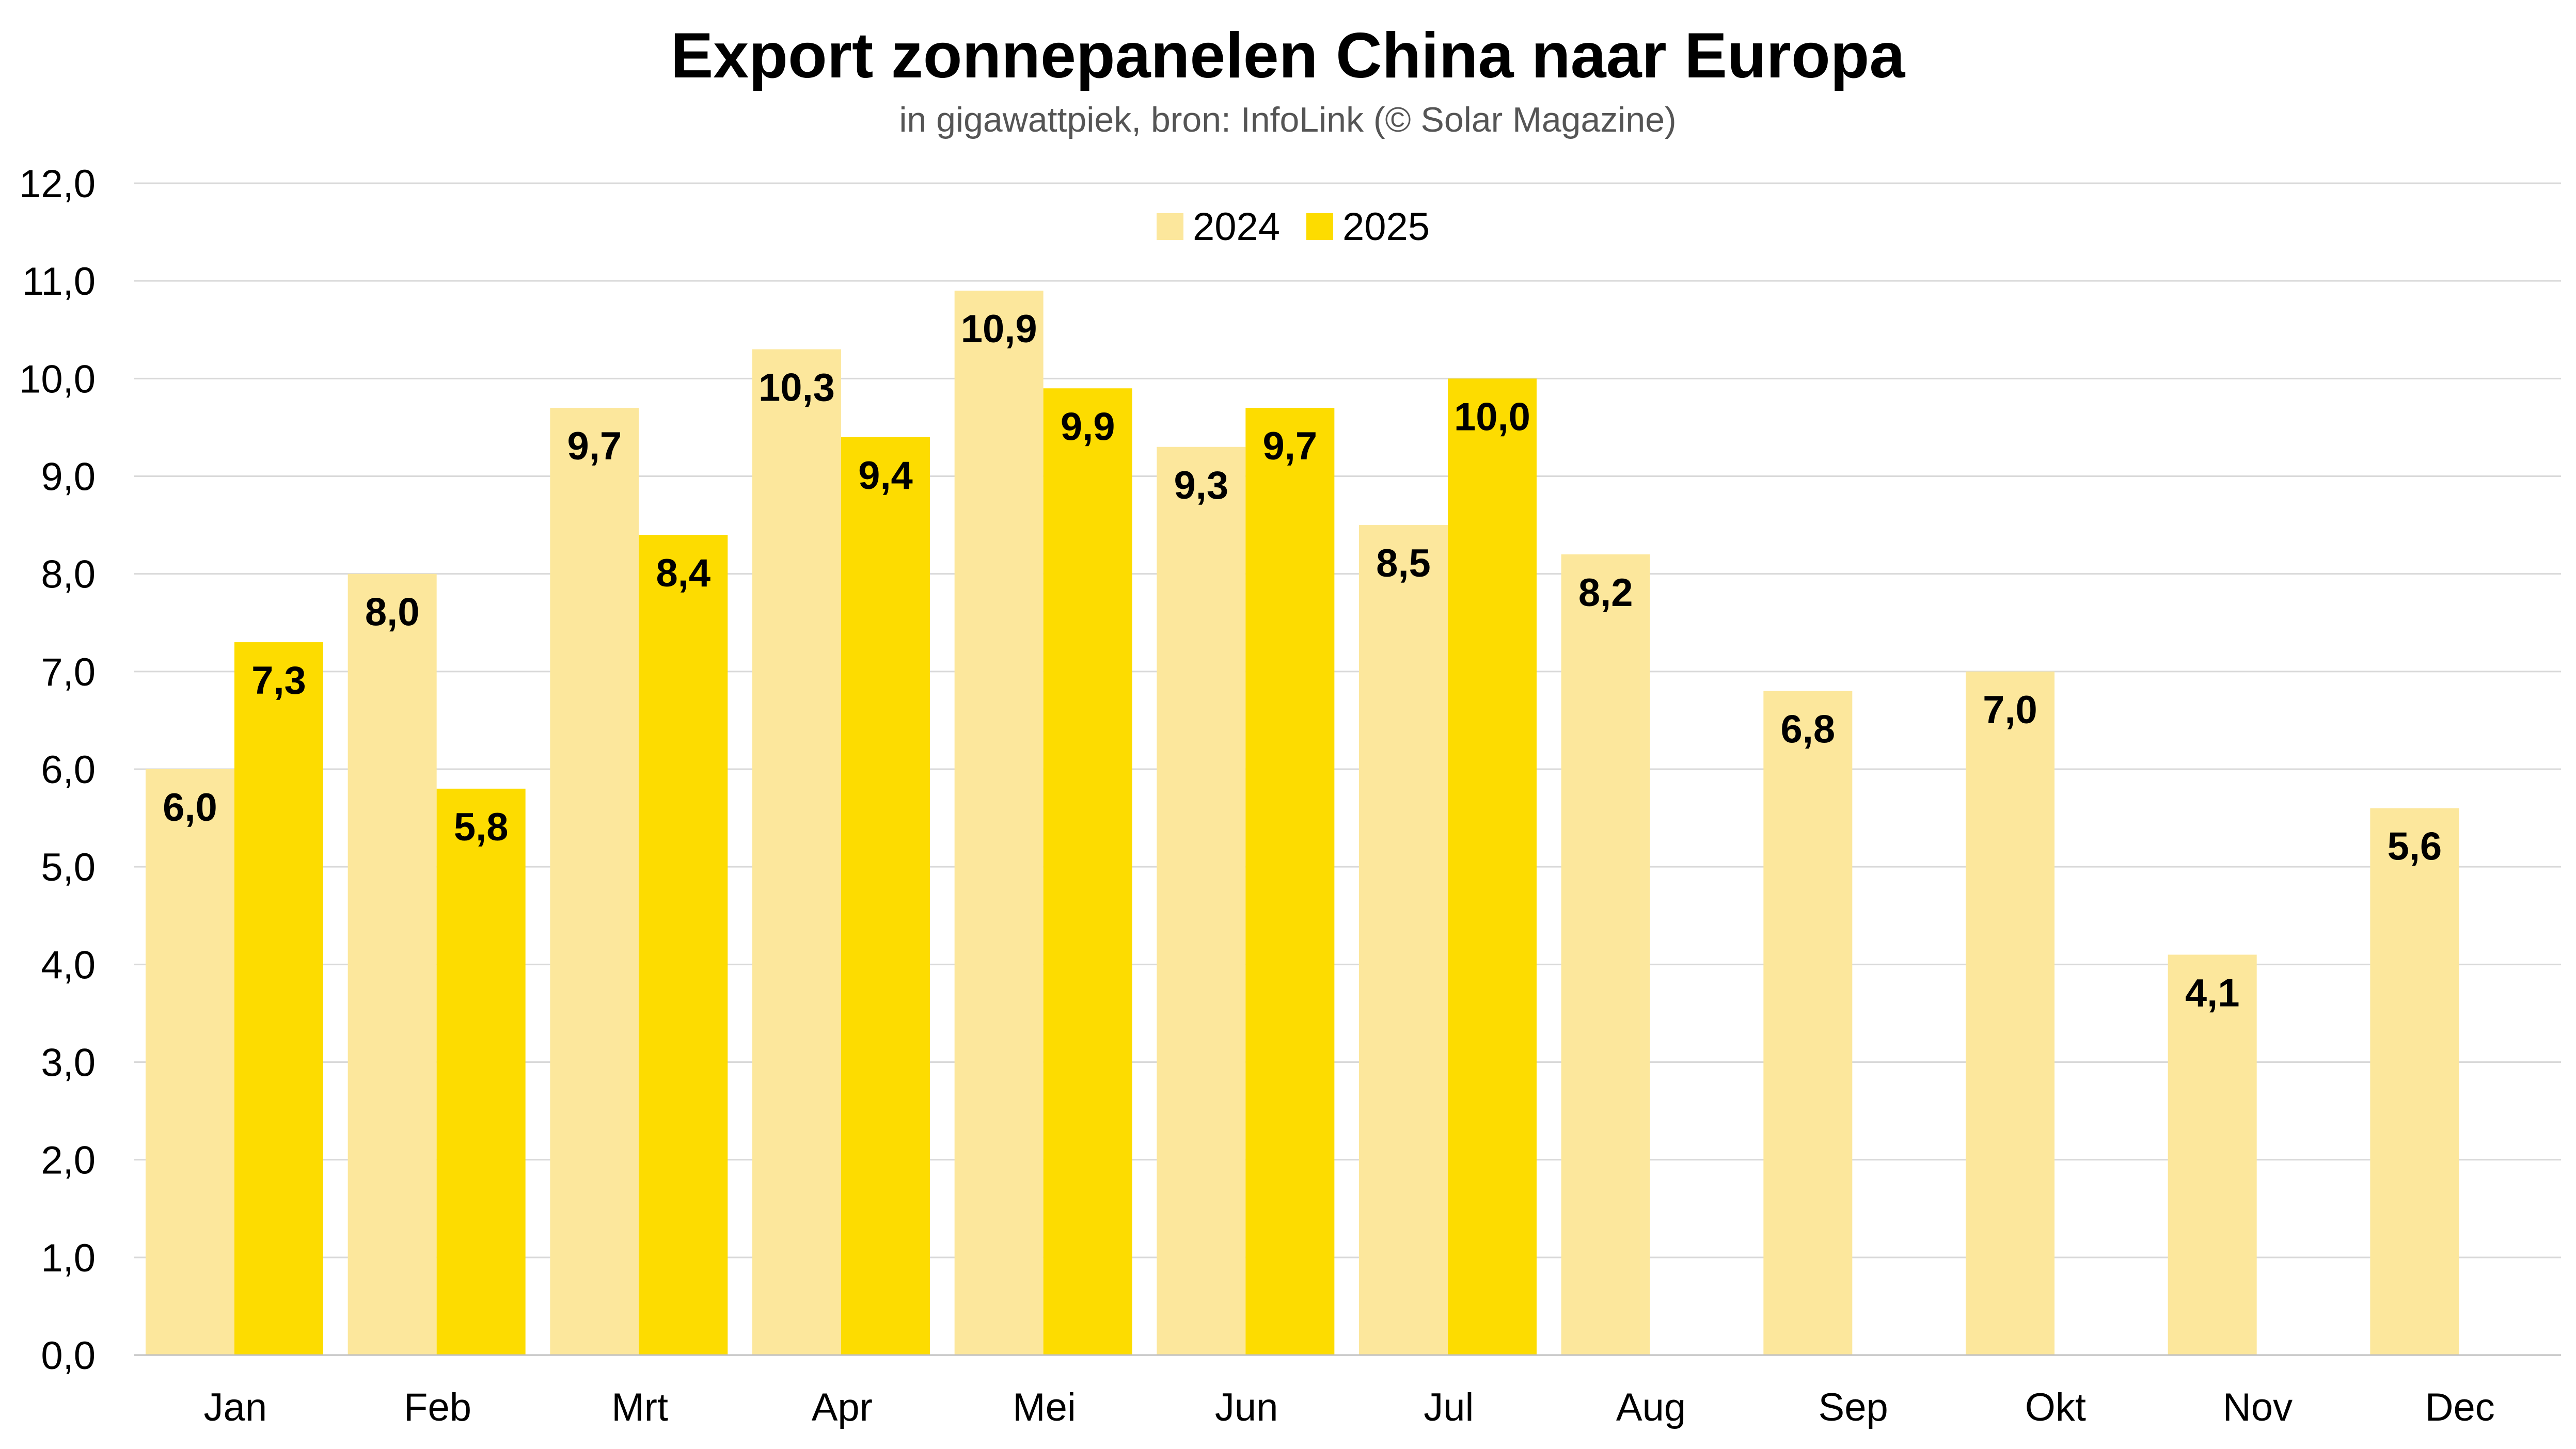 The width and height of the screenshot is (2576, 1449). Describe the element at coordinates (683, 945) in the screenshot. I see `bar-2025-mrt` at that location.